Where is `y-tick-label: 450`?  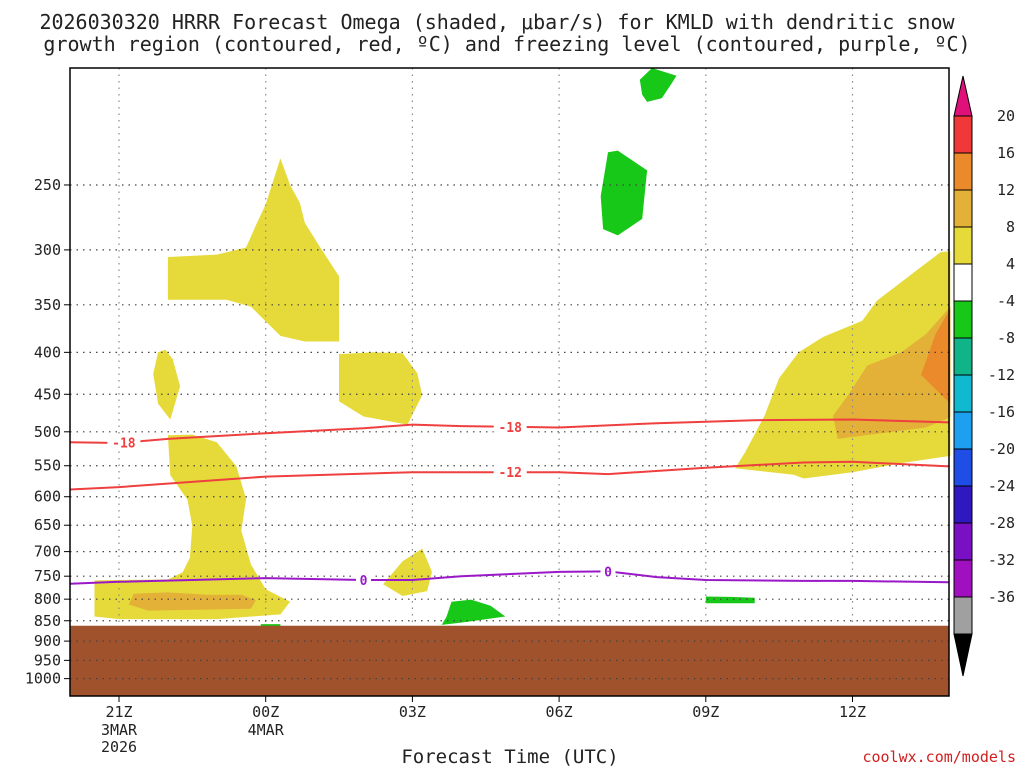
y-tick-label: 450 is located at coordinates (47, 394).